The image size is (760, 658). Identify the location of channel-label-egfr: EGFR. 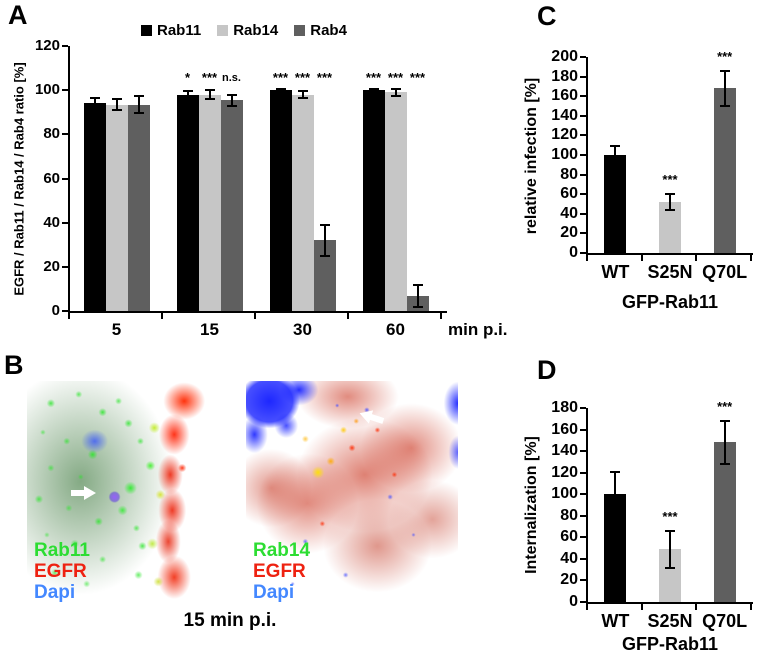
(60, 571).